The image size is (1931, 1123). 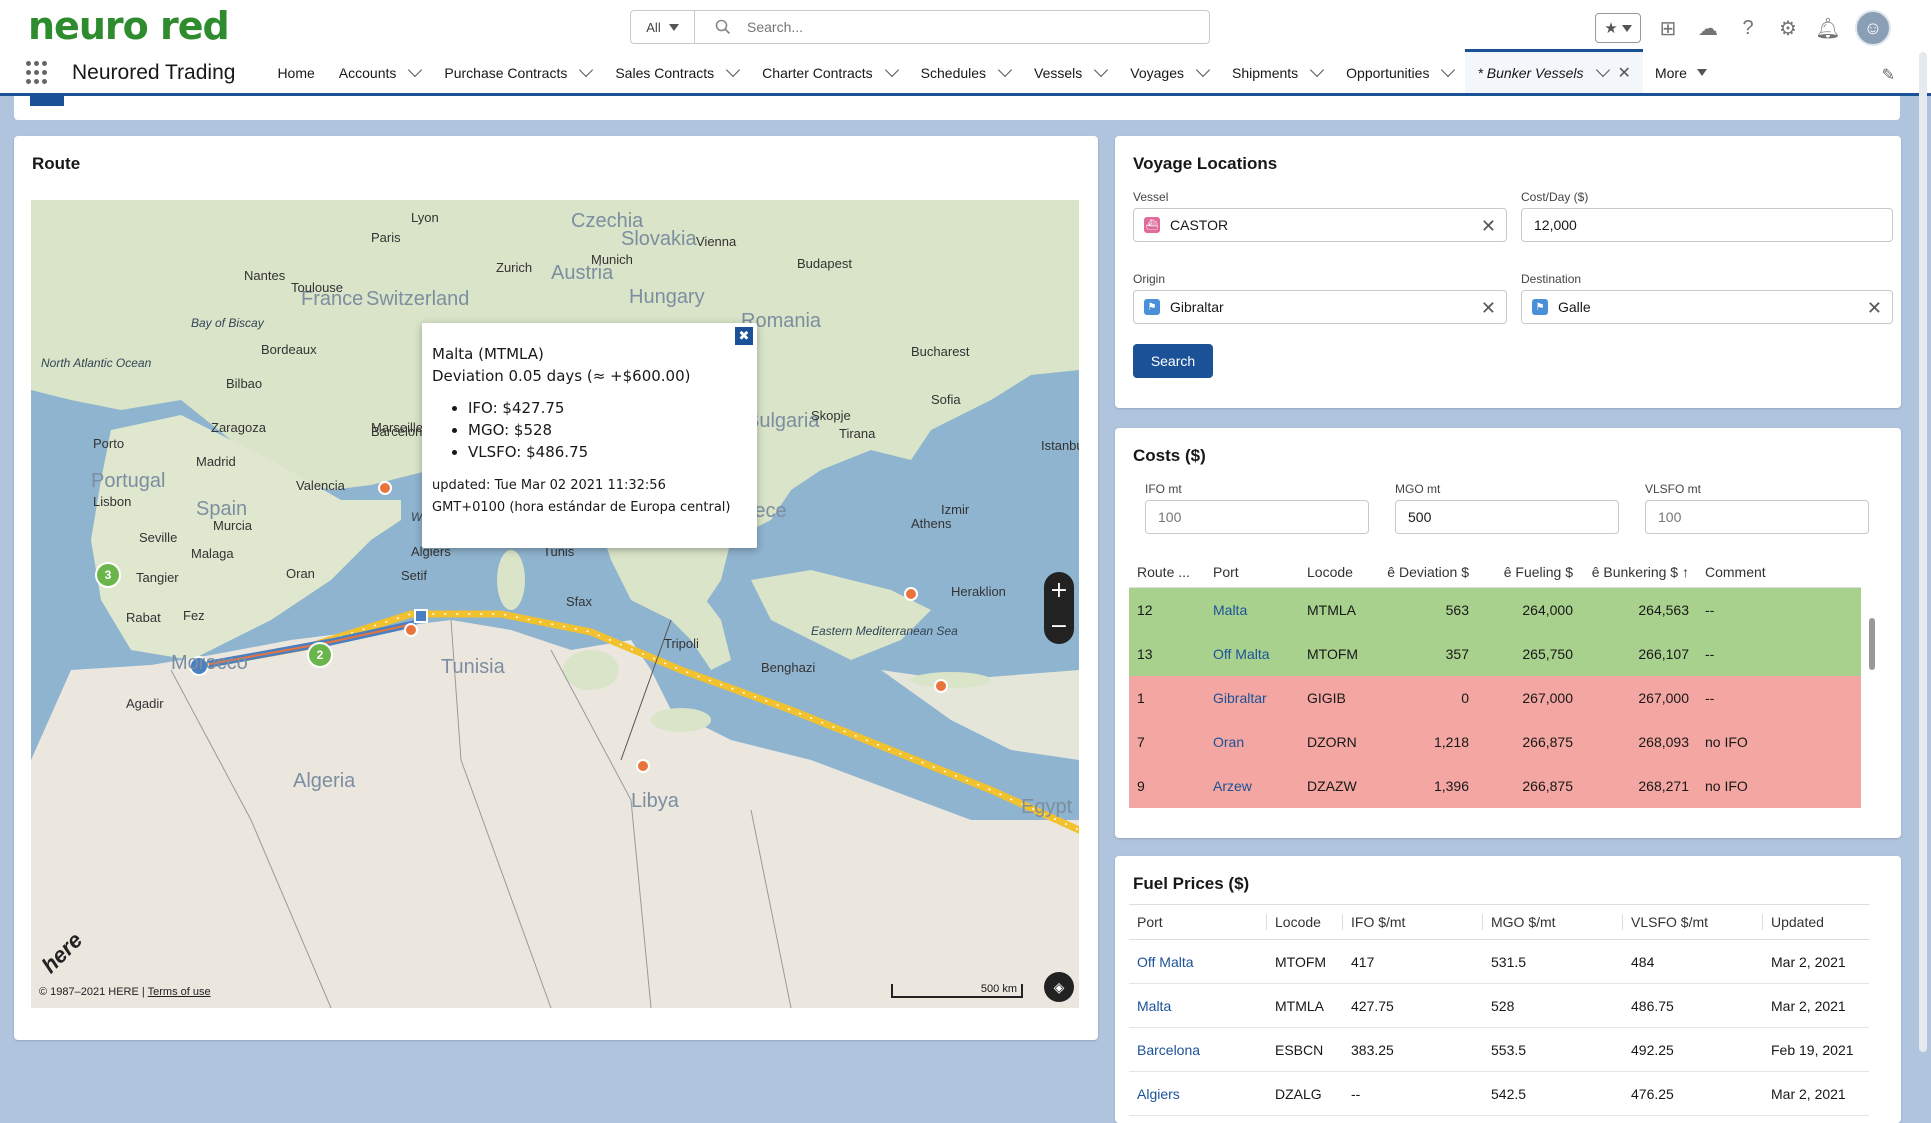 I want to click on costs-cell-port: Arzew, so click(x=1232, y=786).